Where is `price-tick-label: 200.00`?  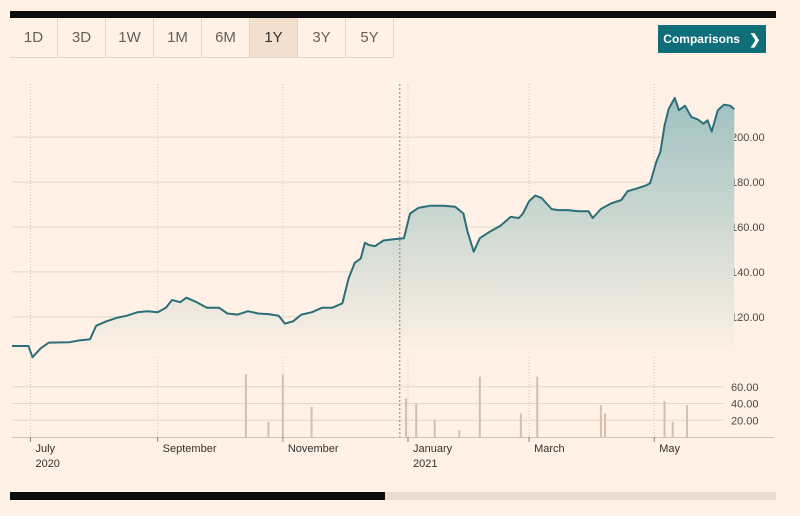 price-tick-label: 200.00 is located at coordinates (748, 138).